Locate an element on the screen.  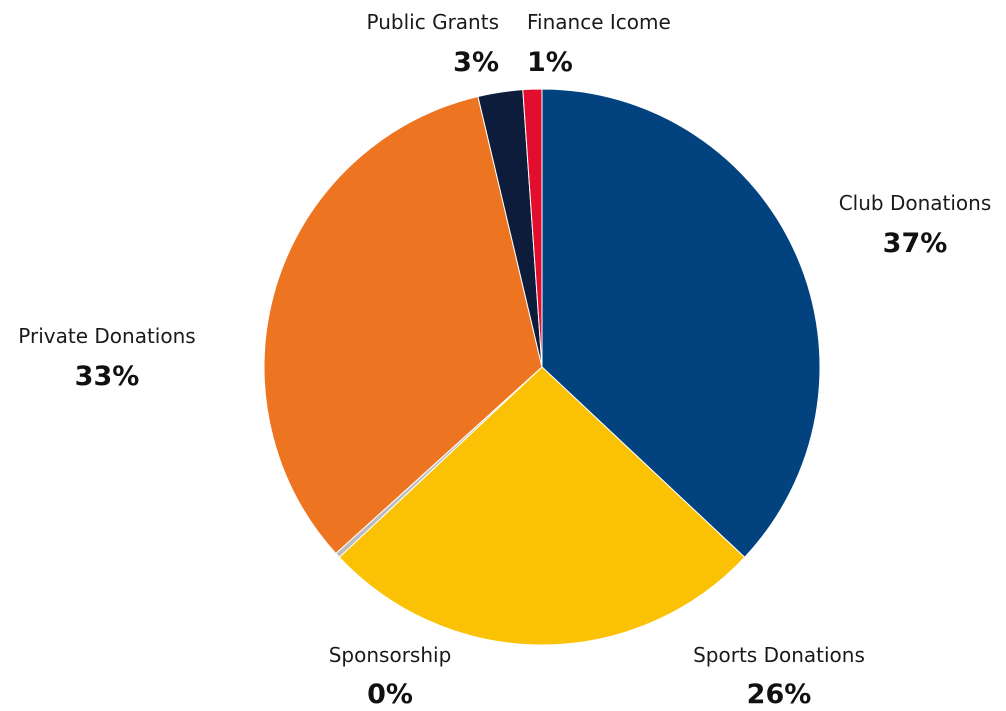
label-public-grants-value: 3% is located at coordinates (476, 62).